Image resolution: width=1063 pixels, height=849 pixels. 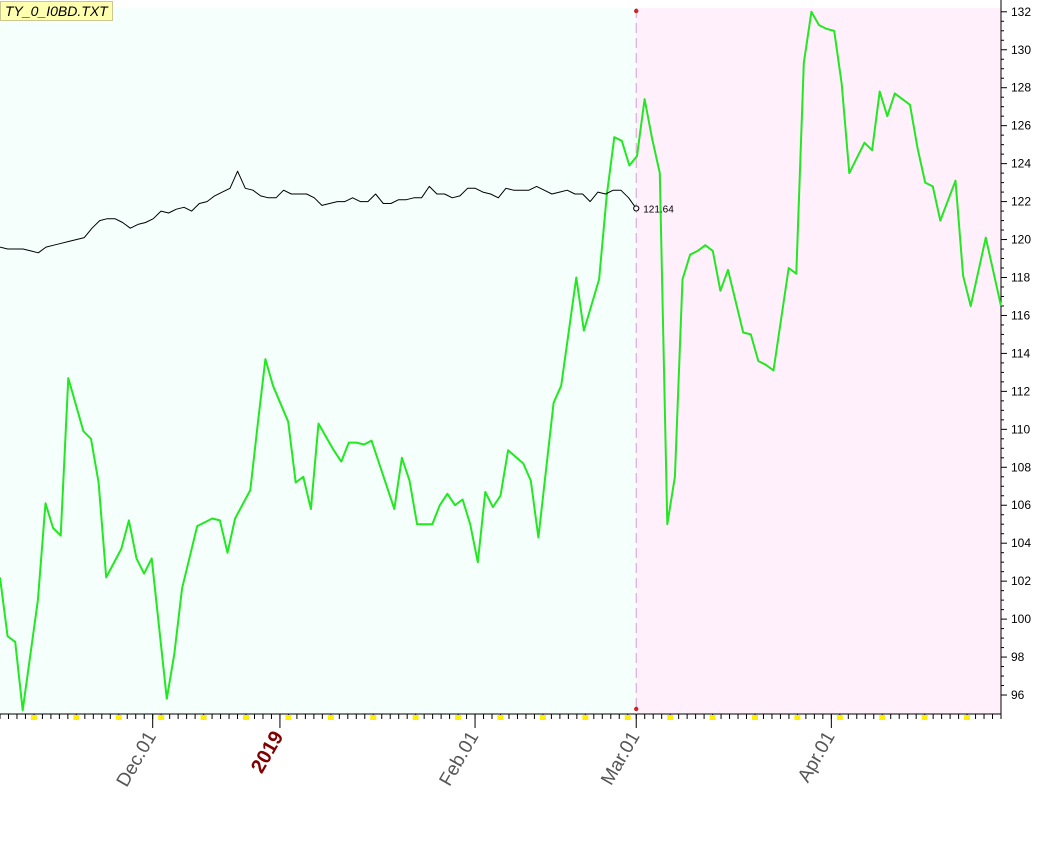 I want to click on y-tick-label: 110, so click(x=1020, y=429).